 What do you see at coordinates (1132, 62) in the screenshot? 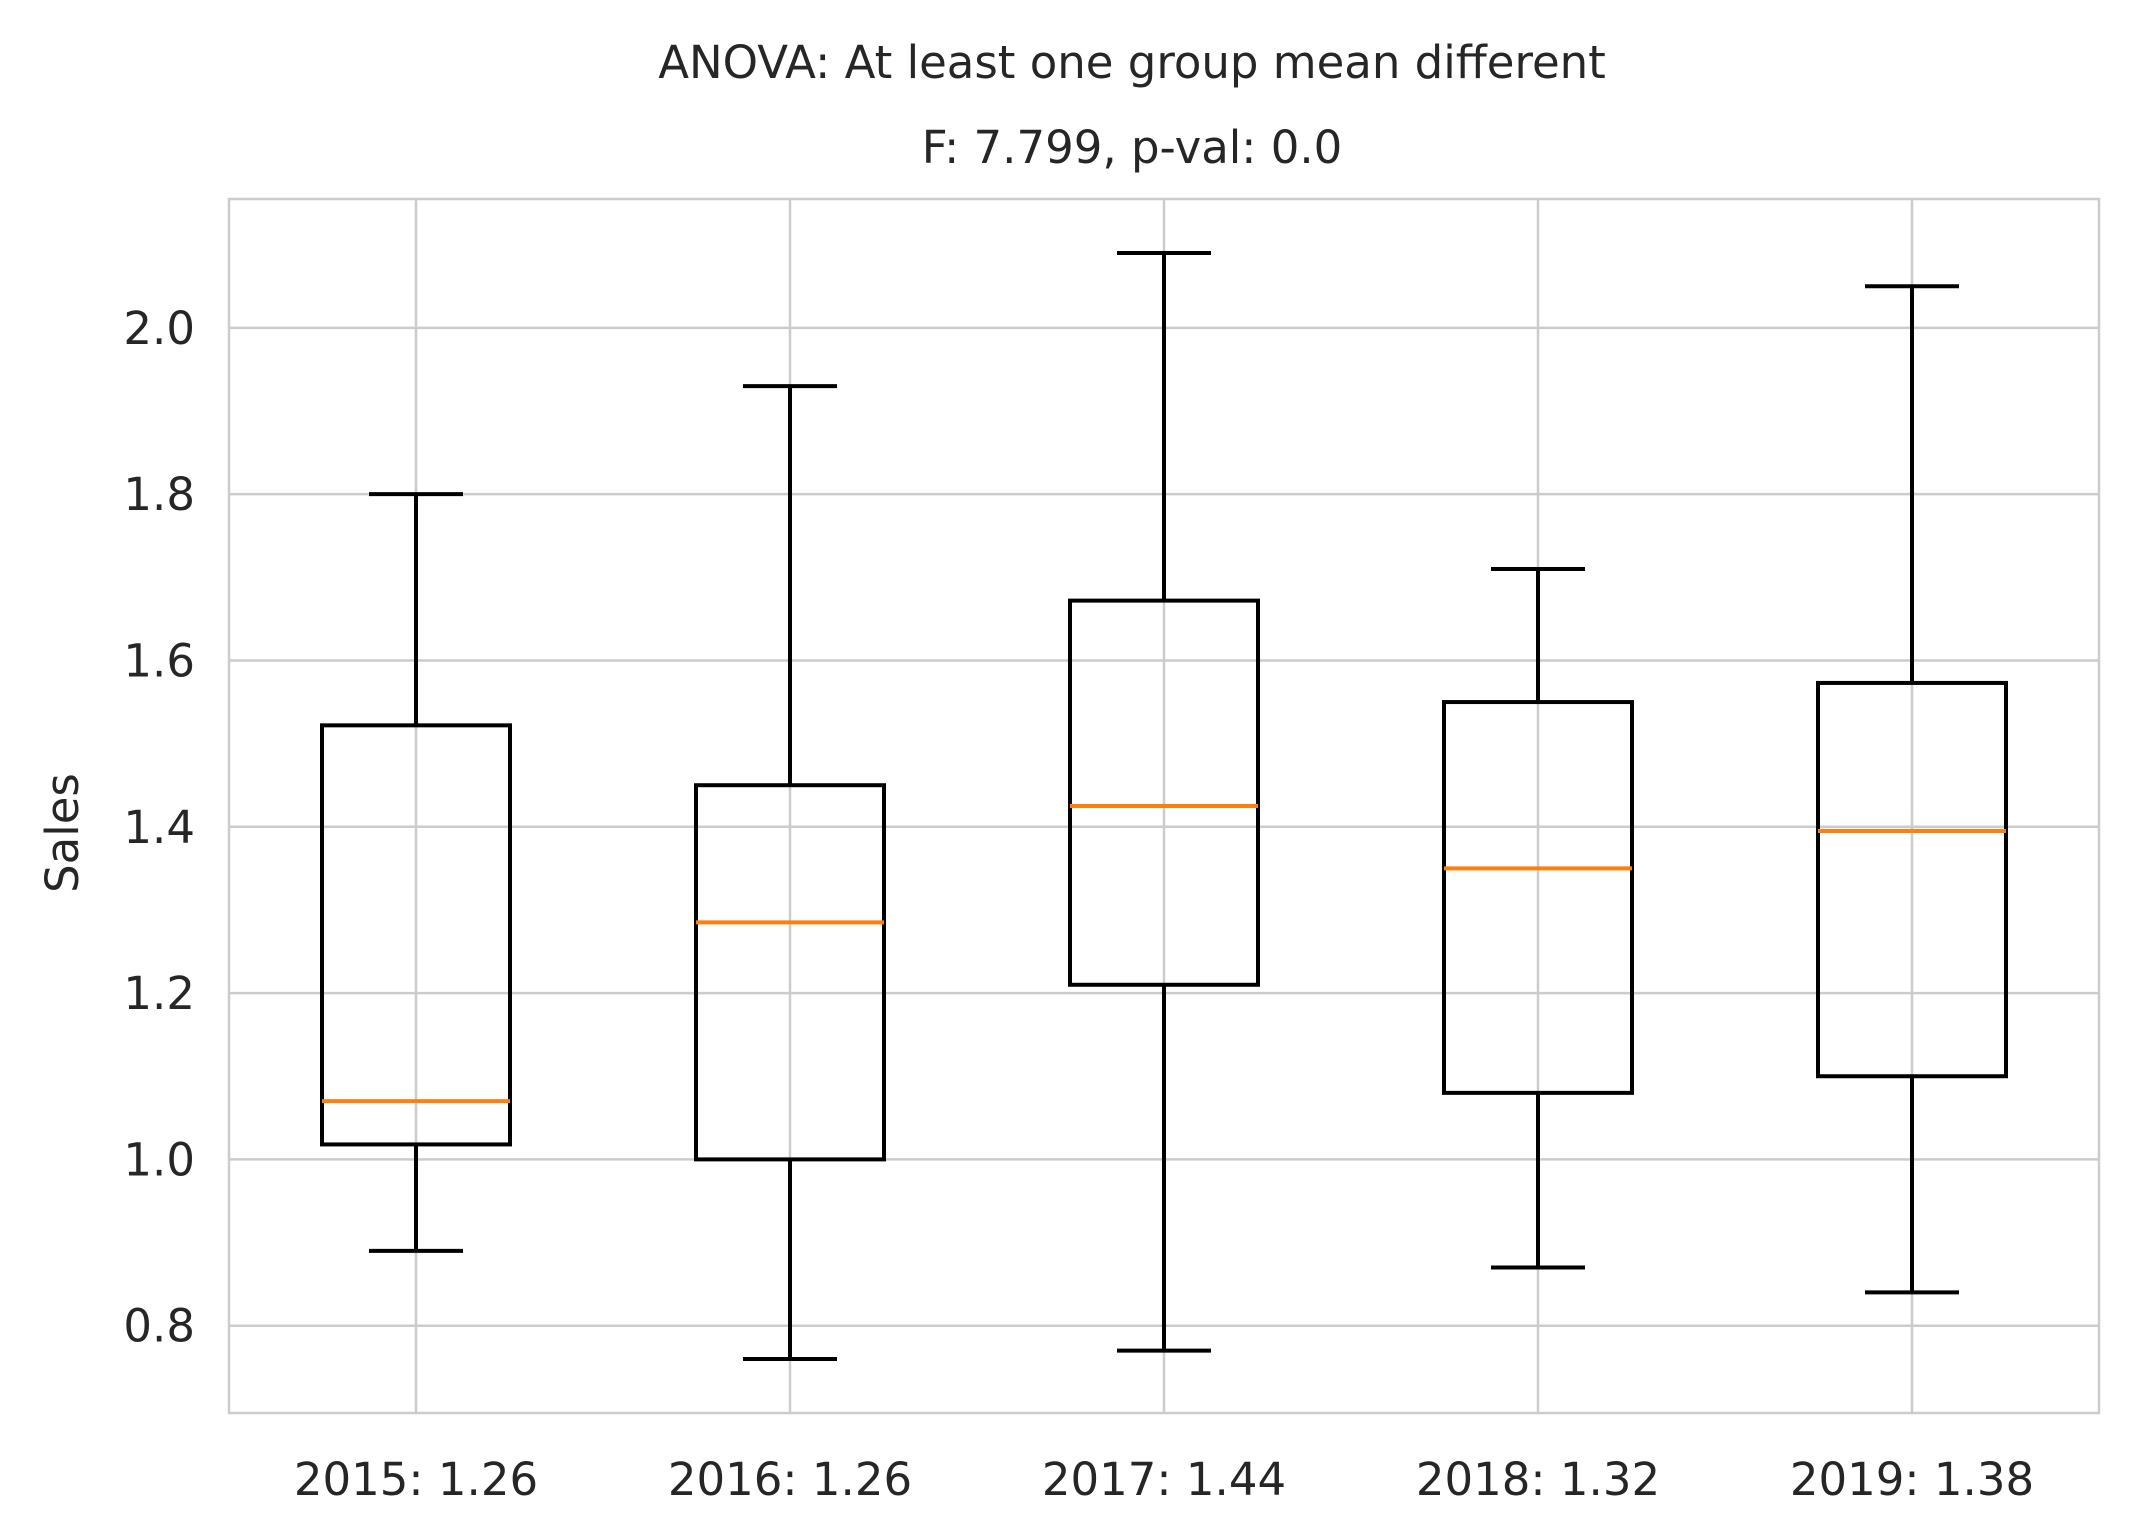
I see `chart-title: ANOVA: At least one group mean different` at bounding box center [1132, 62].